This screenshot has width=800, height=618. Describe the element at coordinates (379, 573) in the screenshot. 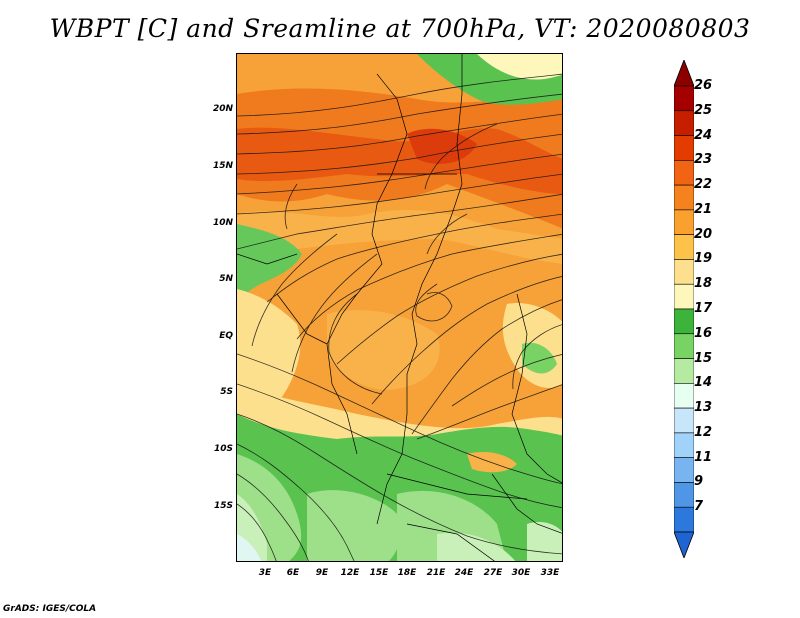

I see `x-tick-label: 15E` at that location.